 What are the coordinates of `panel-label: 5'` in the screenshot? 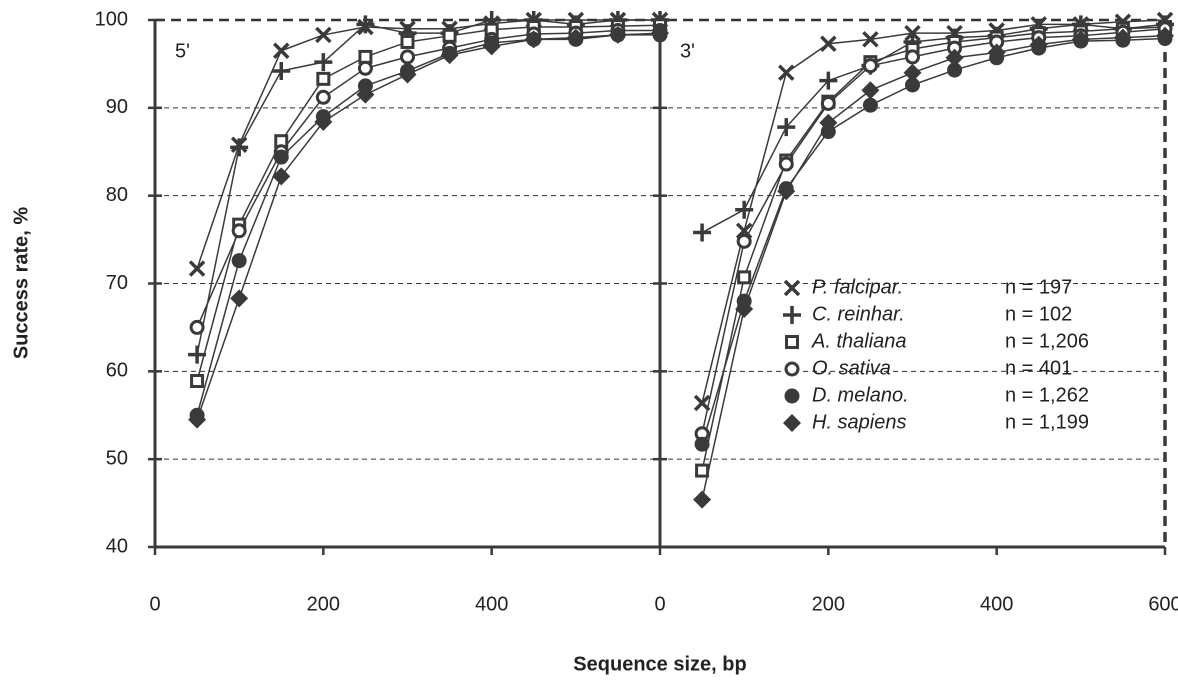 It's located at (182, 51).